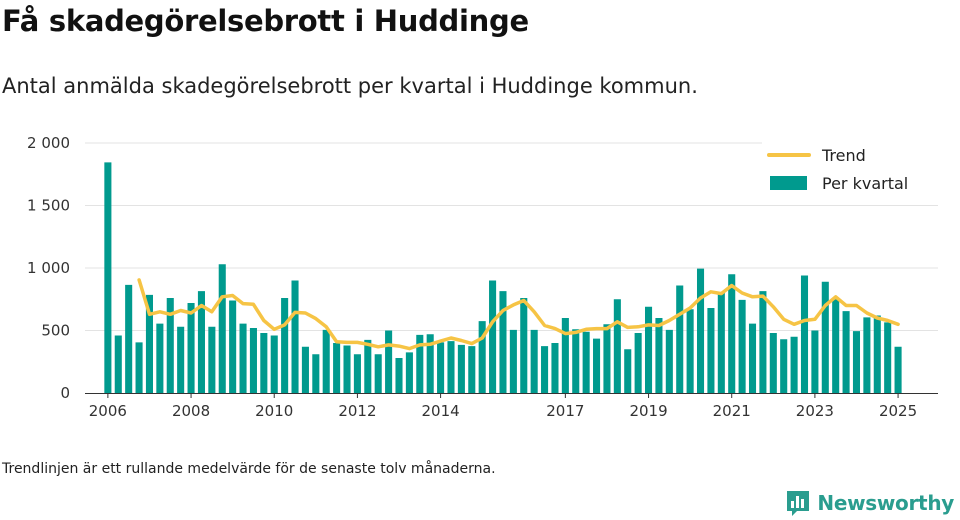 The width and height of the screenshot is (960, 520). Describe the element at coordinates (48, 206) in the screenshot. I see `y-tick-label: 1 500` at that location.